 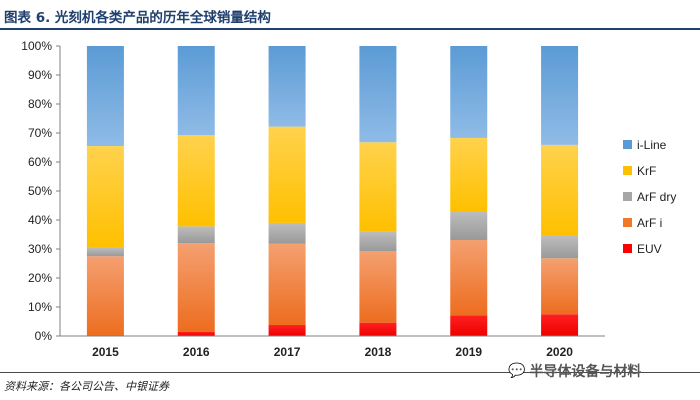 I want to click on bar-segment-euv-2020, so click(x=560, y=325).